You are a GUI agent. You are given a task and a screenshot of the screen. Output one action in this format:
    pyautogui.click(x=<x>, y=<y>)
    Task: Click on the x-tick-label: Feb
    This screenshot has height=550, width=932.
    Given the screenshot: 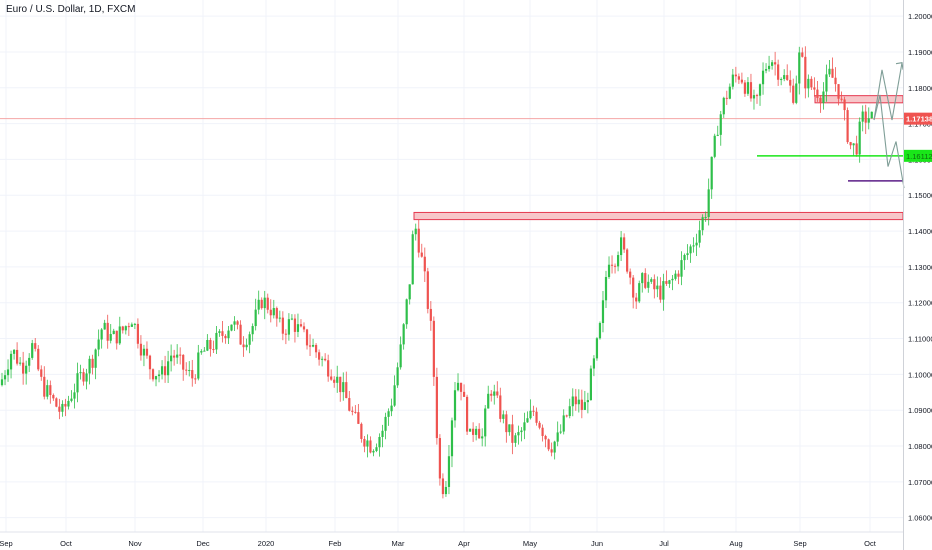 What is the action you would take?
    pyautogui.click(x=335, y=543)
    